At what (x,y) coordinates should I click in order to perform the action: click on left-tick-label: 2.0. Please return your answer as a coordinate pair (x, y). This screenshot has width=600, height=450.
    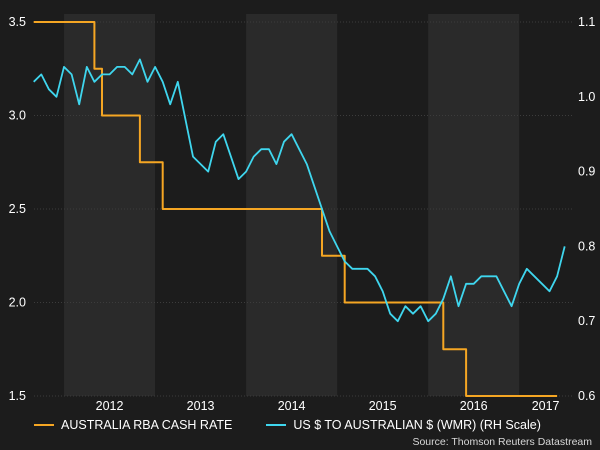
    Looking at the image, I should click on (17, 303).